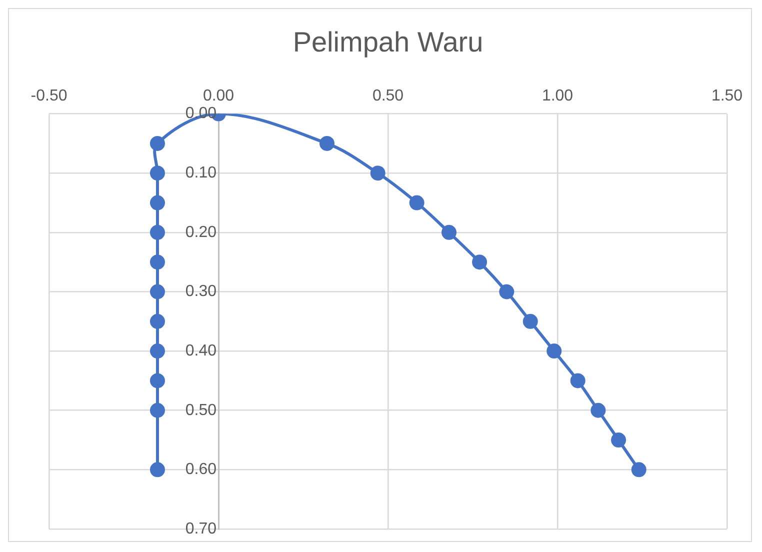 The height and width of the screenshot is (552, 762). What do you see at coordinates (727, 96) in the screenshot?
I see `x-tick-label: 1.50` at bounding box center [727, 96].